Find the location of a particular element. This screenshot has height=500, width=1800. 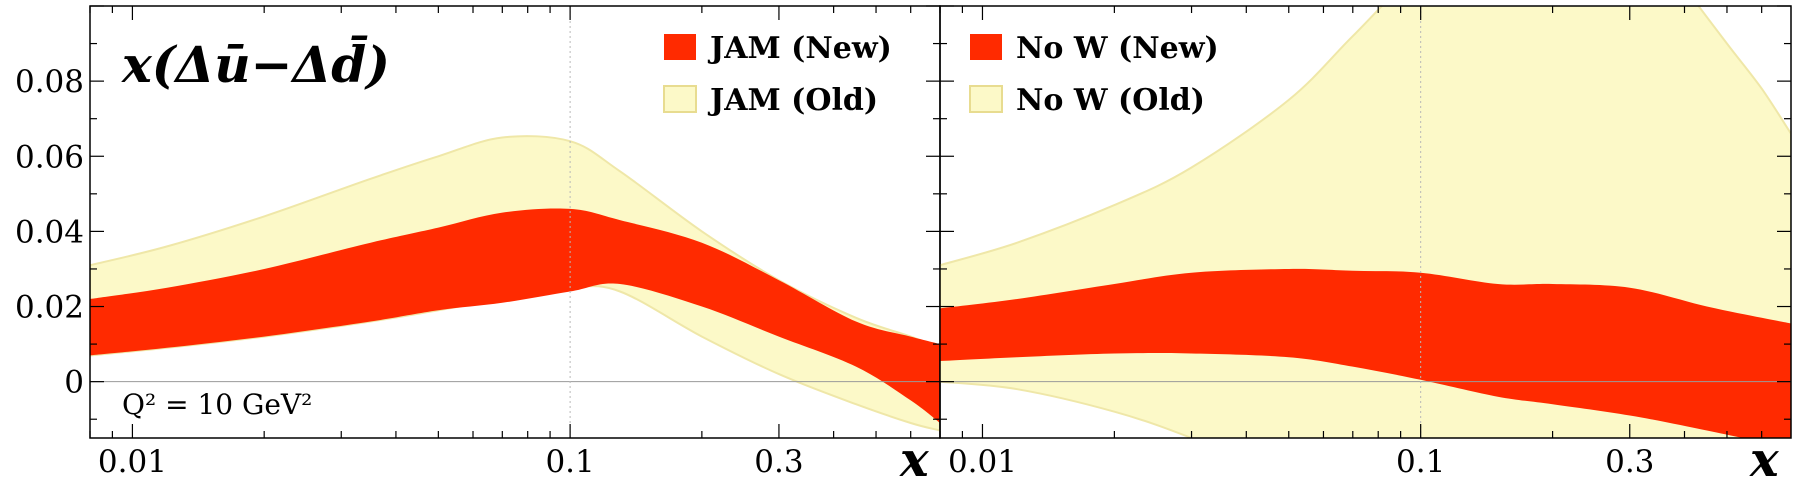

legend-label-jam-old: JAM (Old) is located at coordinates (792, 100).